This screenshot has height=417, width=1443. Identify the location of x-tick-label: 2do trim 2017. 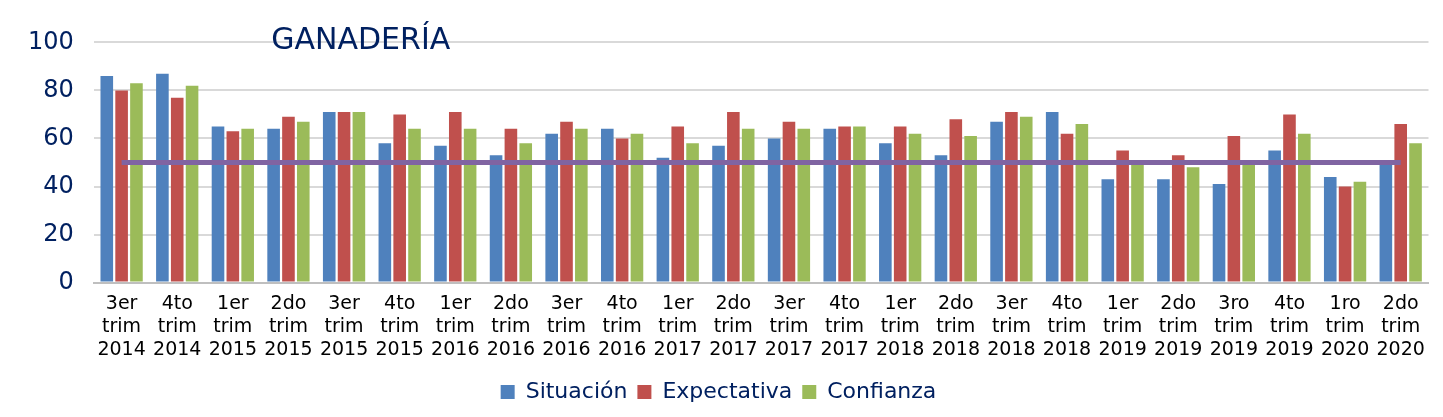
(733, 324).